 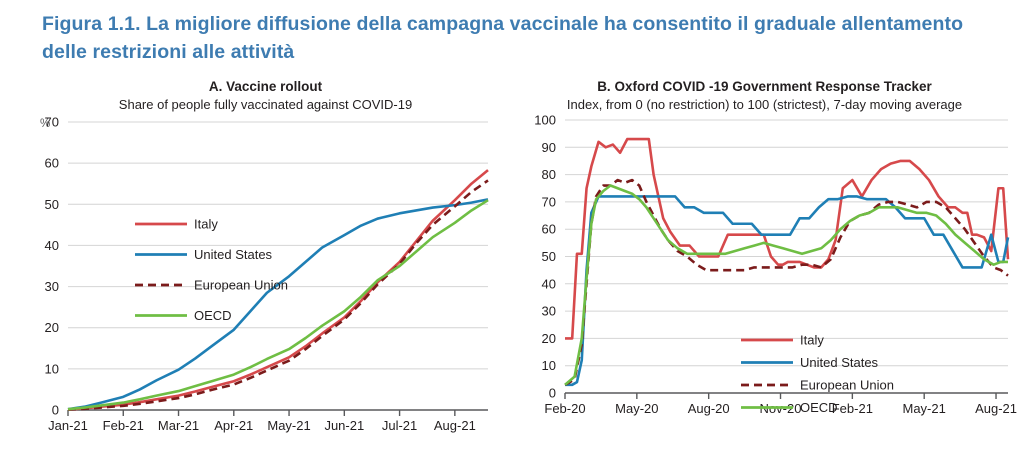 I want to click on x-axis-tick-label: Jun-21, so click(x=344, y=425).